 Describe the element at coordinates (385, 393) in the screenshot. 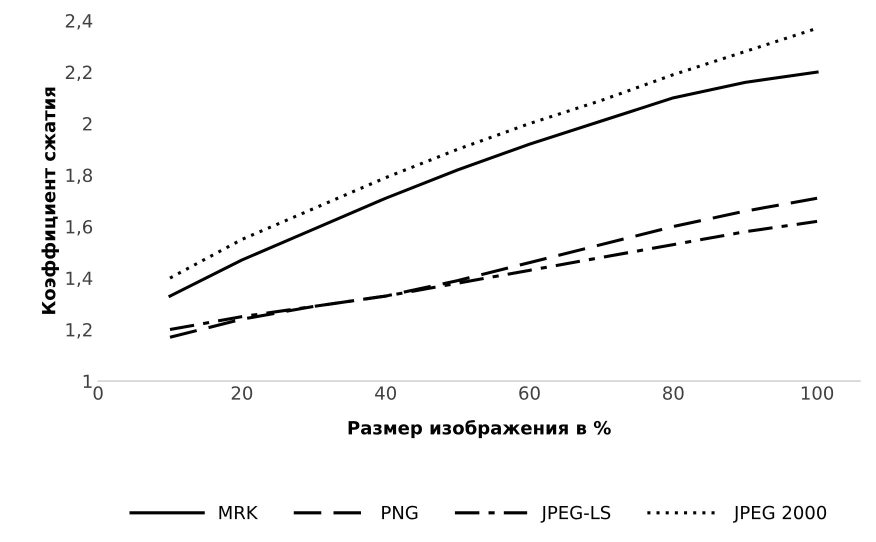

I see `x-tick-label: 40` at that location.